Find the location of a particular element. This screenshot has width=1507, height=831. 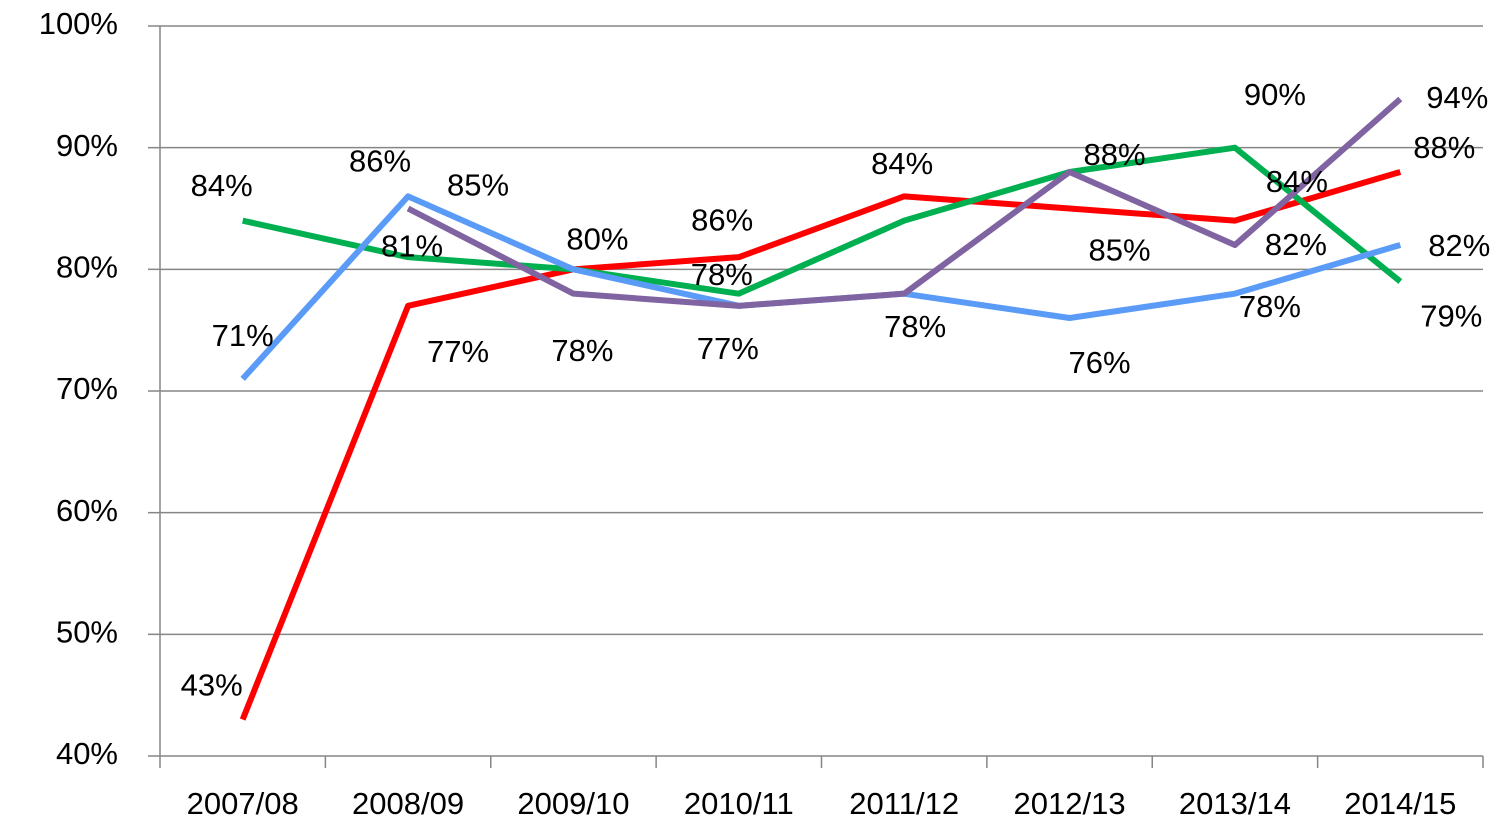

y-tick-label: 100% is located at coordinates (78, 23).